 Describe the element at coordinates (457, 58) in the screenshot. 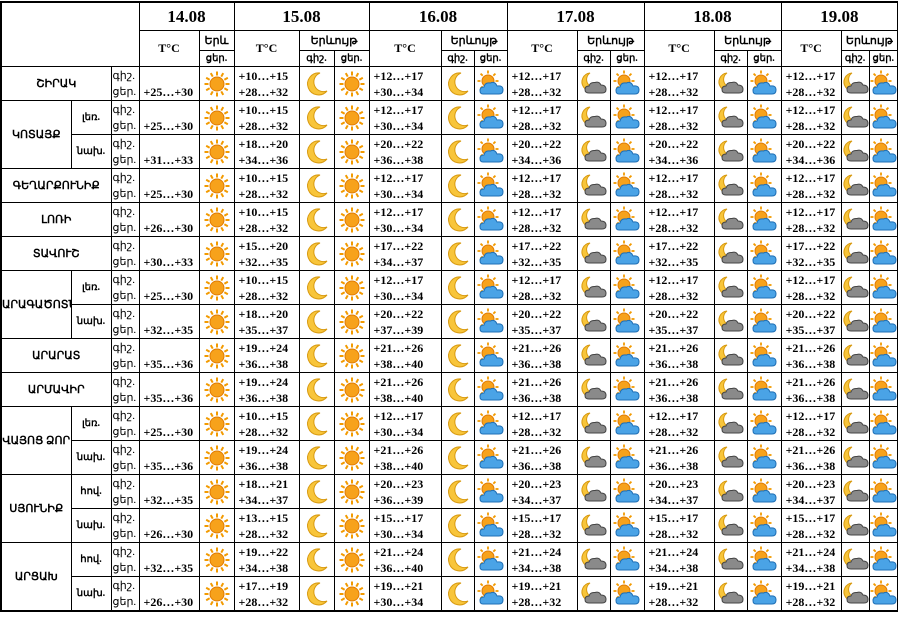

I see `night-header: գիշ.` at that location.